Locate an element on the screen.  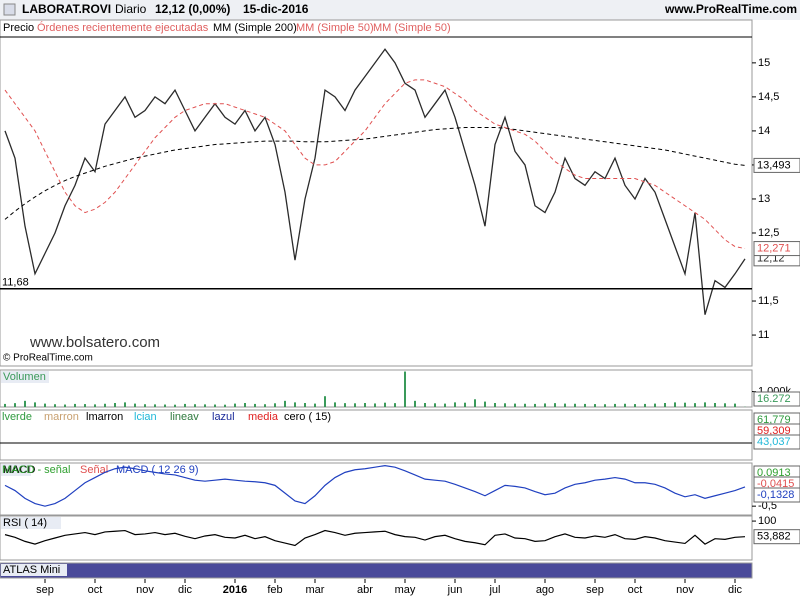
legend-item: media is located at coordinates (263, 417).